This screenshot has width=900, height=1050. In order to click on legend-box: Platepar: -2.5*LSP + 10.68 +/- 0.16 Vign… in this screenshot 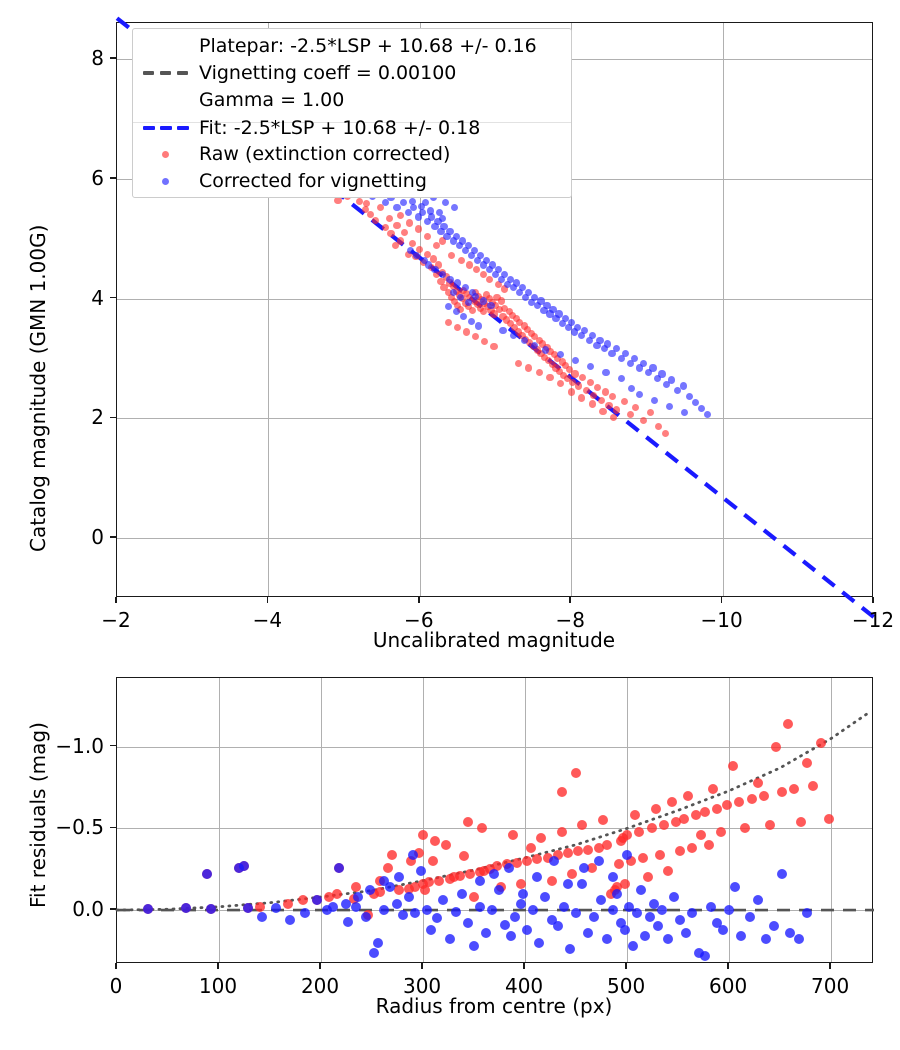, I will do `click(352, 113)`.